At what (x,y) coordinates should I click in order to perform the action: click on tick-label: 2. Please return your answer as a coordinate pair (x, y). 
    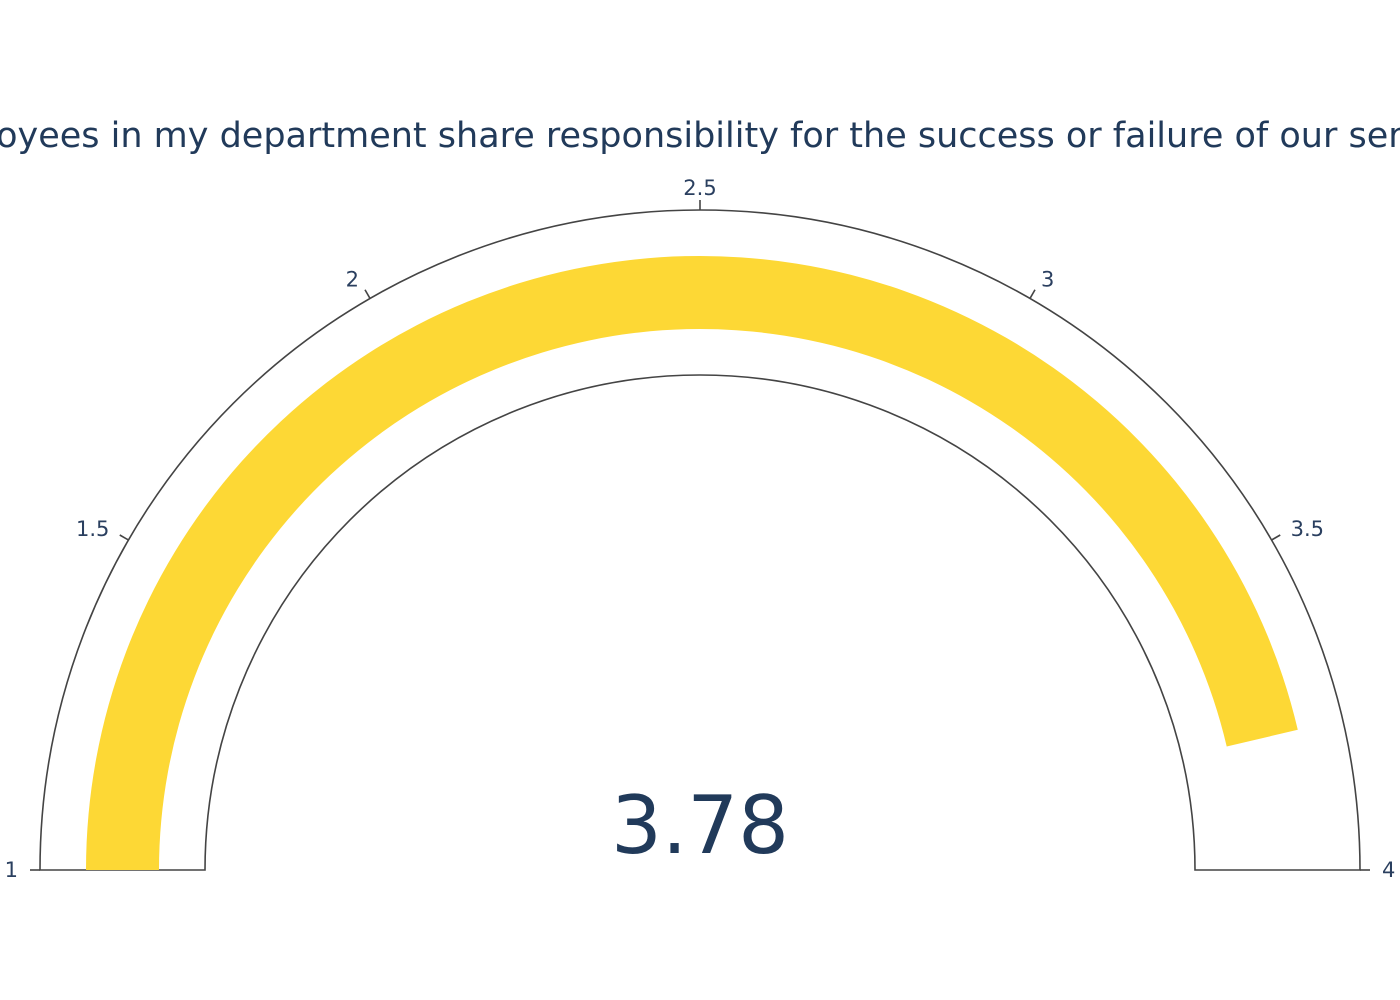
    Looking at the image, I should click on (352, 279).